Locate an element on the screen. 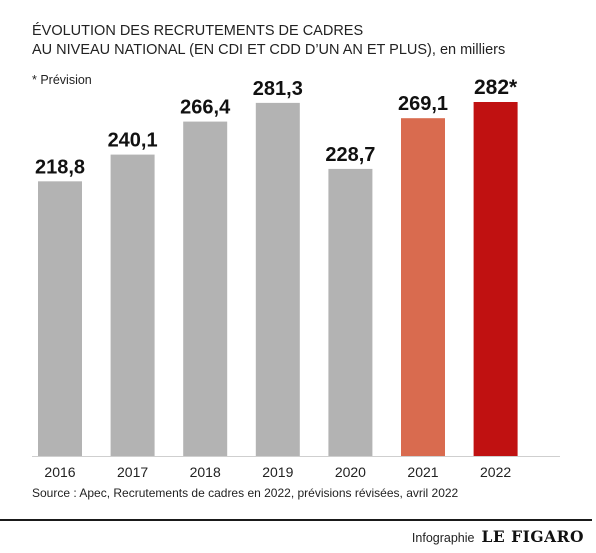  x-tick-2017: 2017 is located at coordinates (132, 472).